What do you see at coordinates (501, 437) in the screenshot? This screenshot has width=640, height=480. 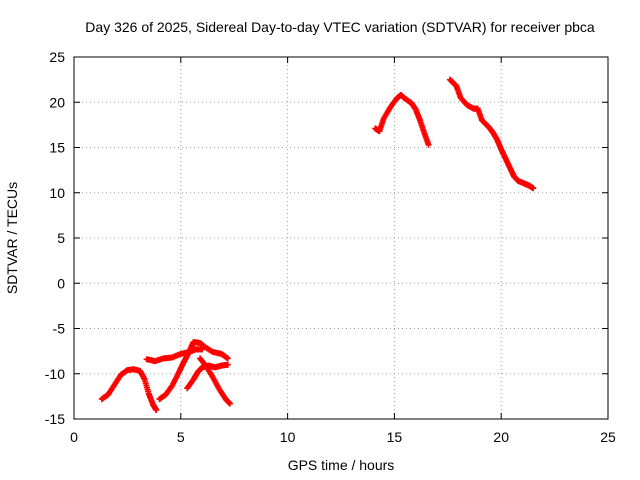 I see `x-tick-label: 20` at bounding box center [501, 437].